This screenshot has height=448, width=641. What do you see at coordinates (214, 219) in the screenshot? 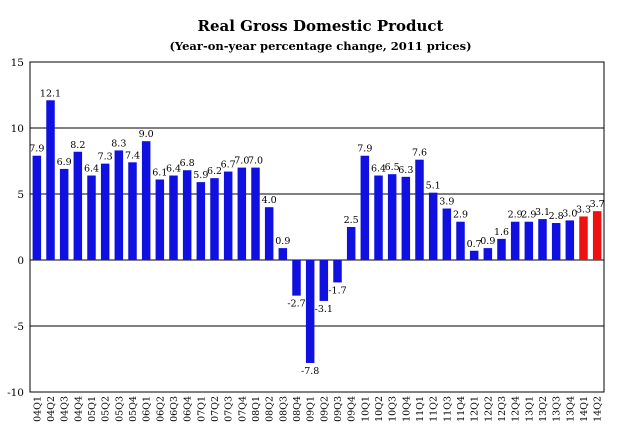
I see `bar-07Q2` at bounding box center [214, 219].